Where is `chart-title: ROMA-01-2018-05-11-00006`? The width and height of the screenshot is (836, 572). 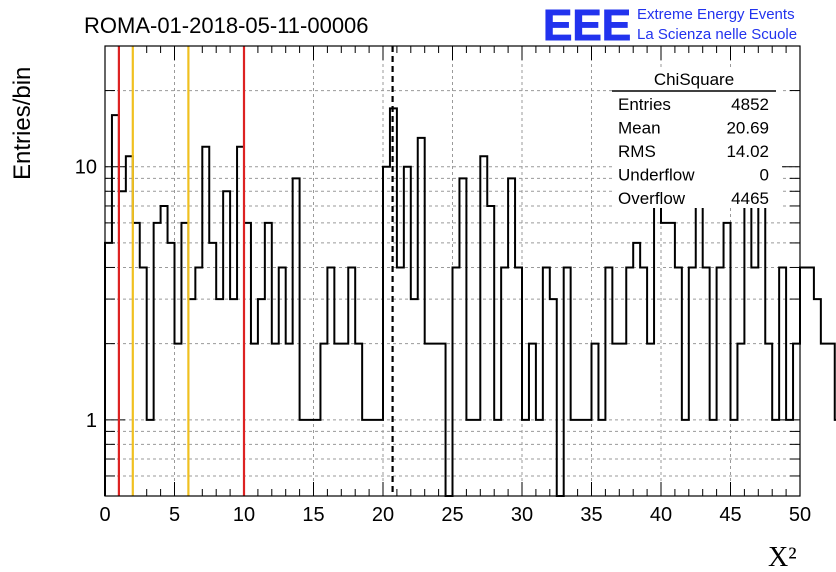 chart-title: ROMA-01-2018-05-11-00006 is located at coordinates (226, 25).